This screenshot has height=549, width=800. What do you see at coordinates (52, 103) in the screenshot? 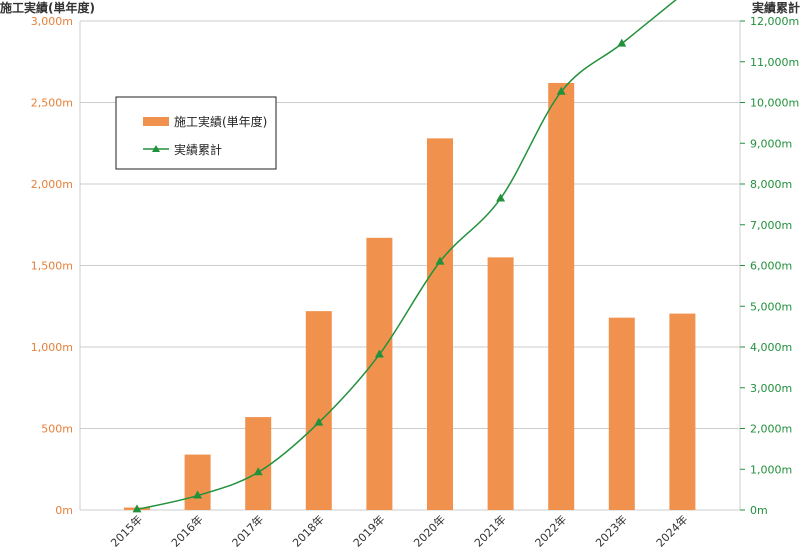
I see `left-tick-label: 2,500m` at bounding box center [52, 103].